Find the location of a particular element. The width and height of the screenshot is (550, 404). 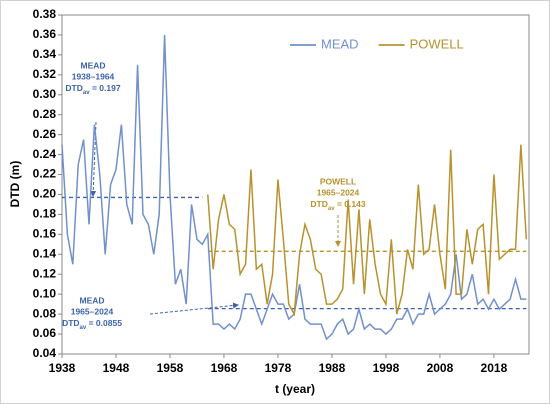

y-tick-label: 0.36 is located at coordinates (45, 34).